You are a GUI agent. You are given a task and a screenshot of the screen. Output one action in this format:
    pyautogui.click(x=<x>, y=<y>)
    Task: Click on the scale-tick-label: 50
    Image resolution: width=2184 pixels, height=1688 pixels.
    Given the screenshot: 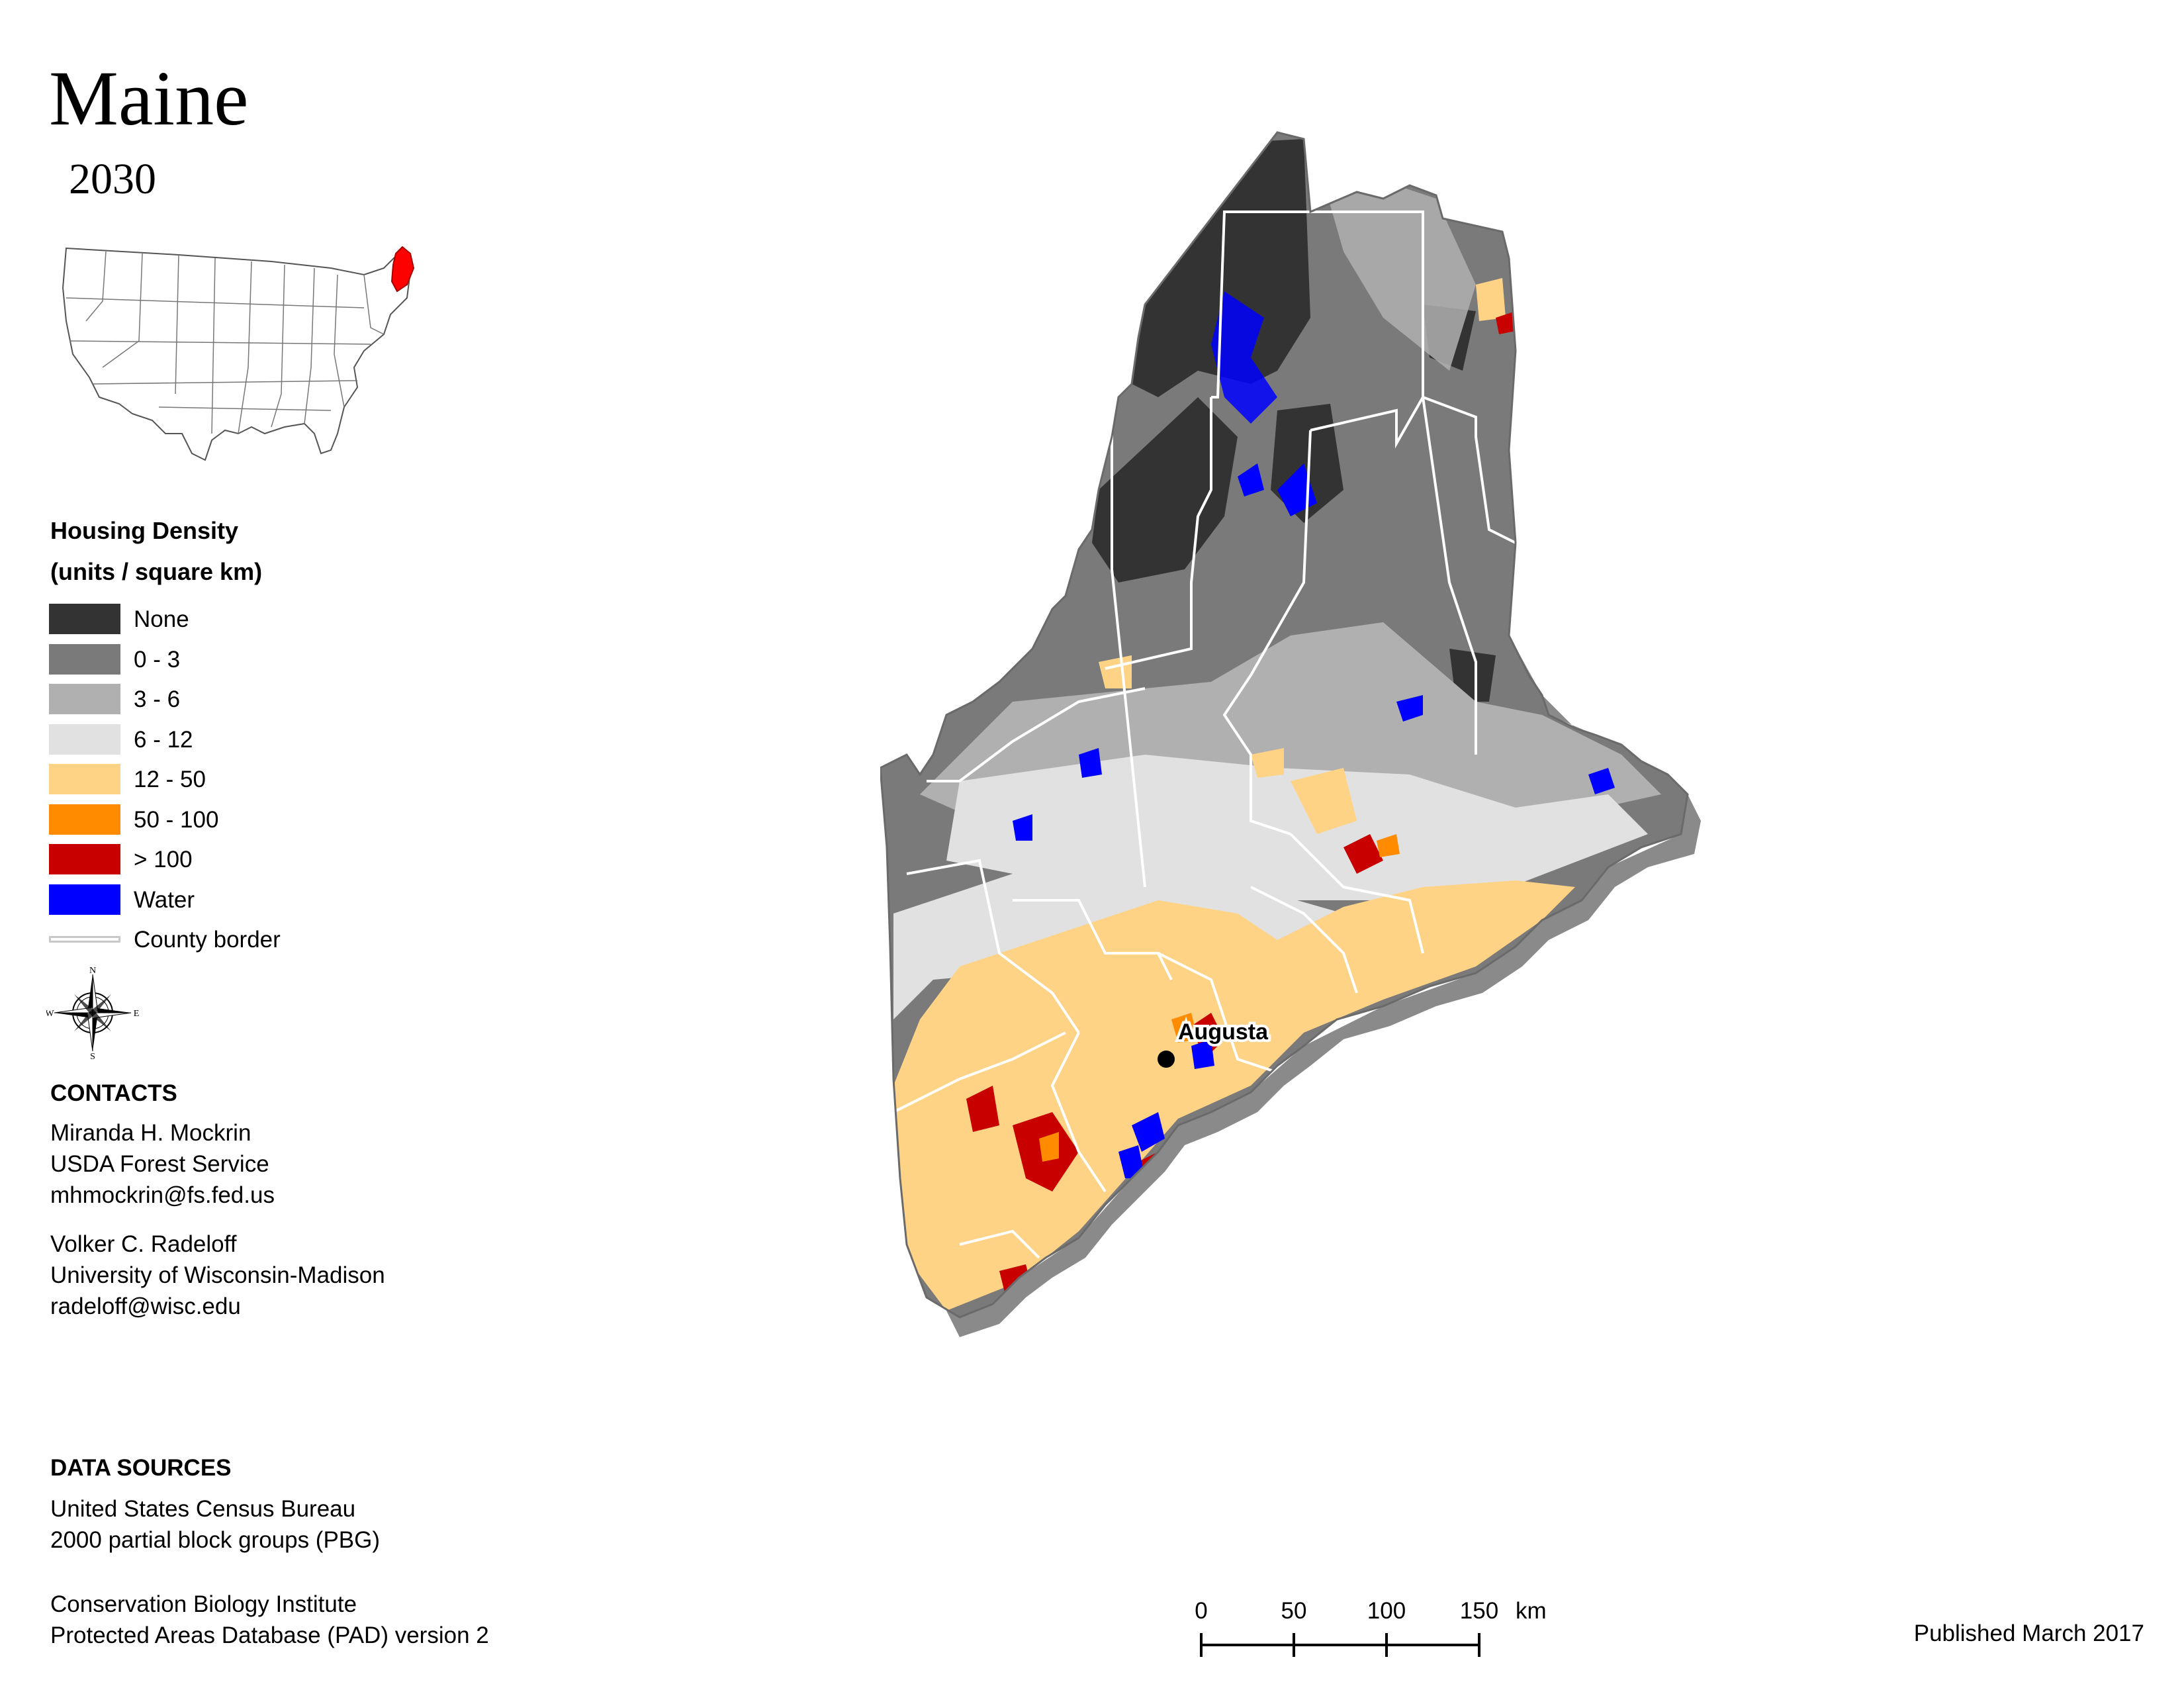 What is the action you would take?
    pyautogui.click(x=1294, y=1611)
    